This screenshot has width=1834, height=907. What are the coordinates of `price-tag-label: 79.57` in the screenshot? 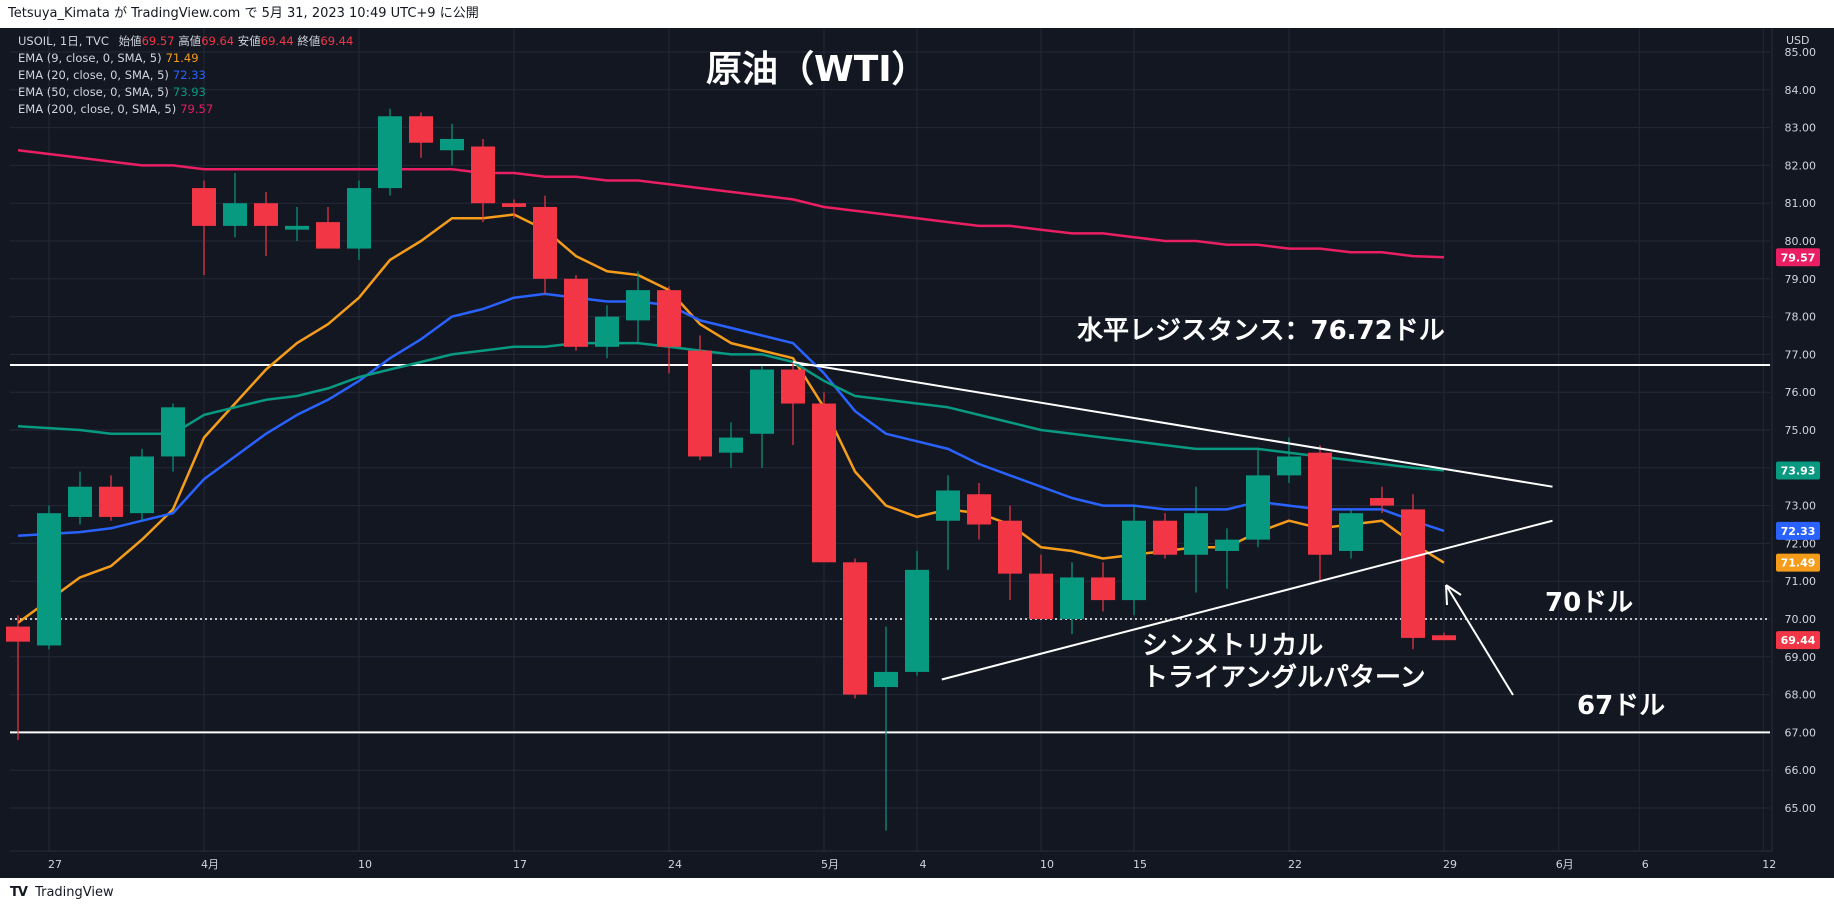 It's located at (1798, 257).